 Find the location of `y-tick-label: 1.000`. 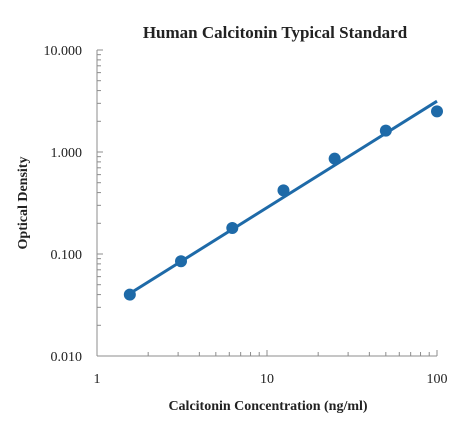

y-tick-label: 1.000 is located at coordinates (67, 153).